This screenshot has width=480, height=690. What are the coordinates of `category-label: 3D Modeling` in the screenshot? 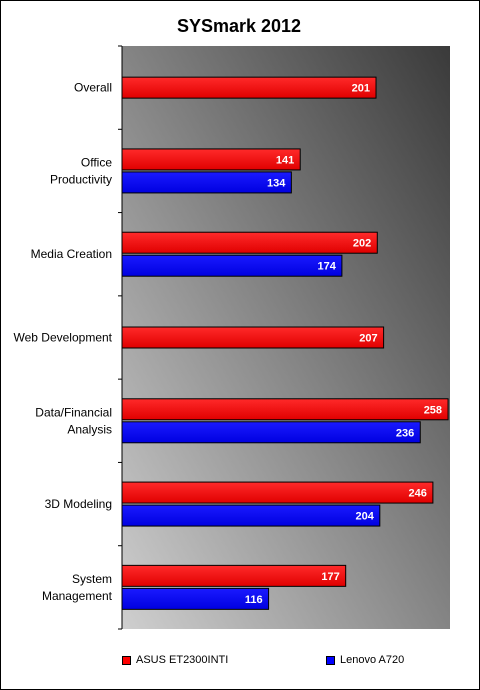 It's located at (78, 504).